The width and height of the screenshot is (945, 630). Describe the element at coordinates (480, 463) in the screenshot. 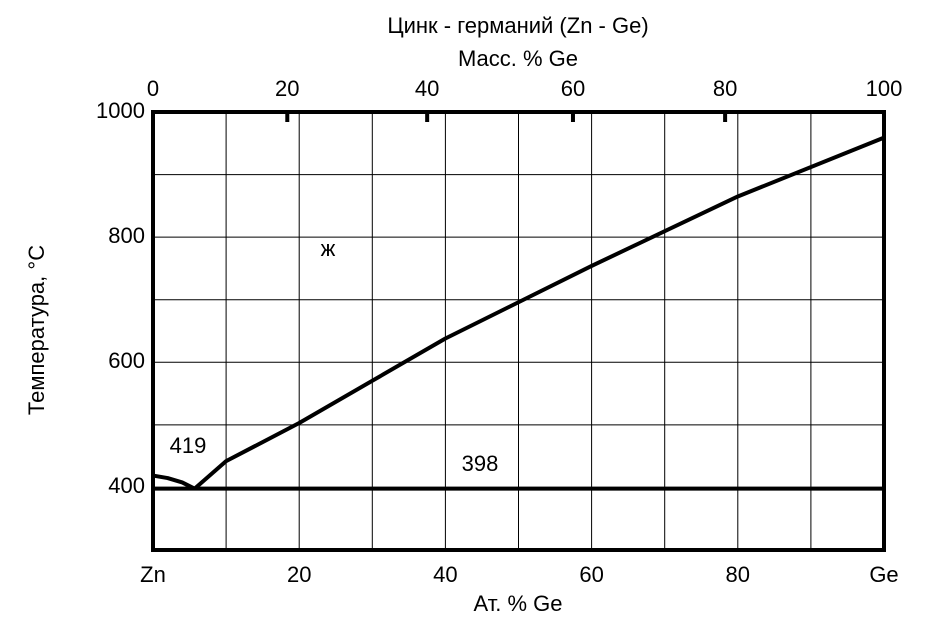

I see `annotation: 398` at that location.